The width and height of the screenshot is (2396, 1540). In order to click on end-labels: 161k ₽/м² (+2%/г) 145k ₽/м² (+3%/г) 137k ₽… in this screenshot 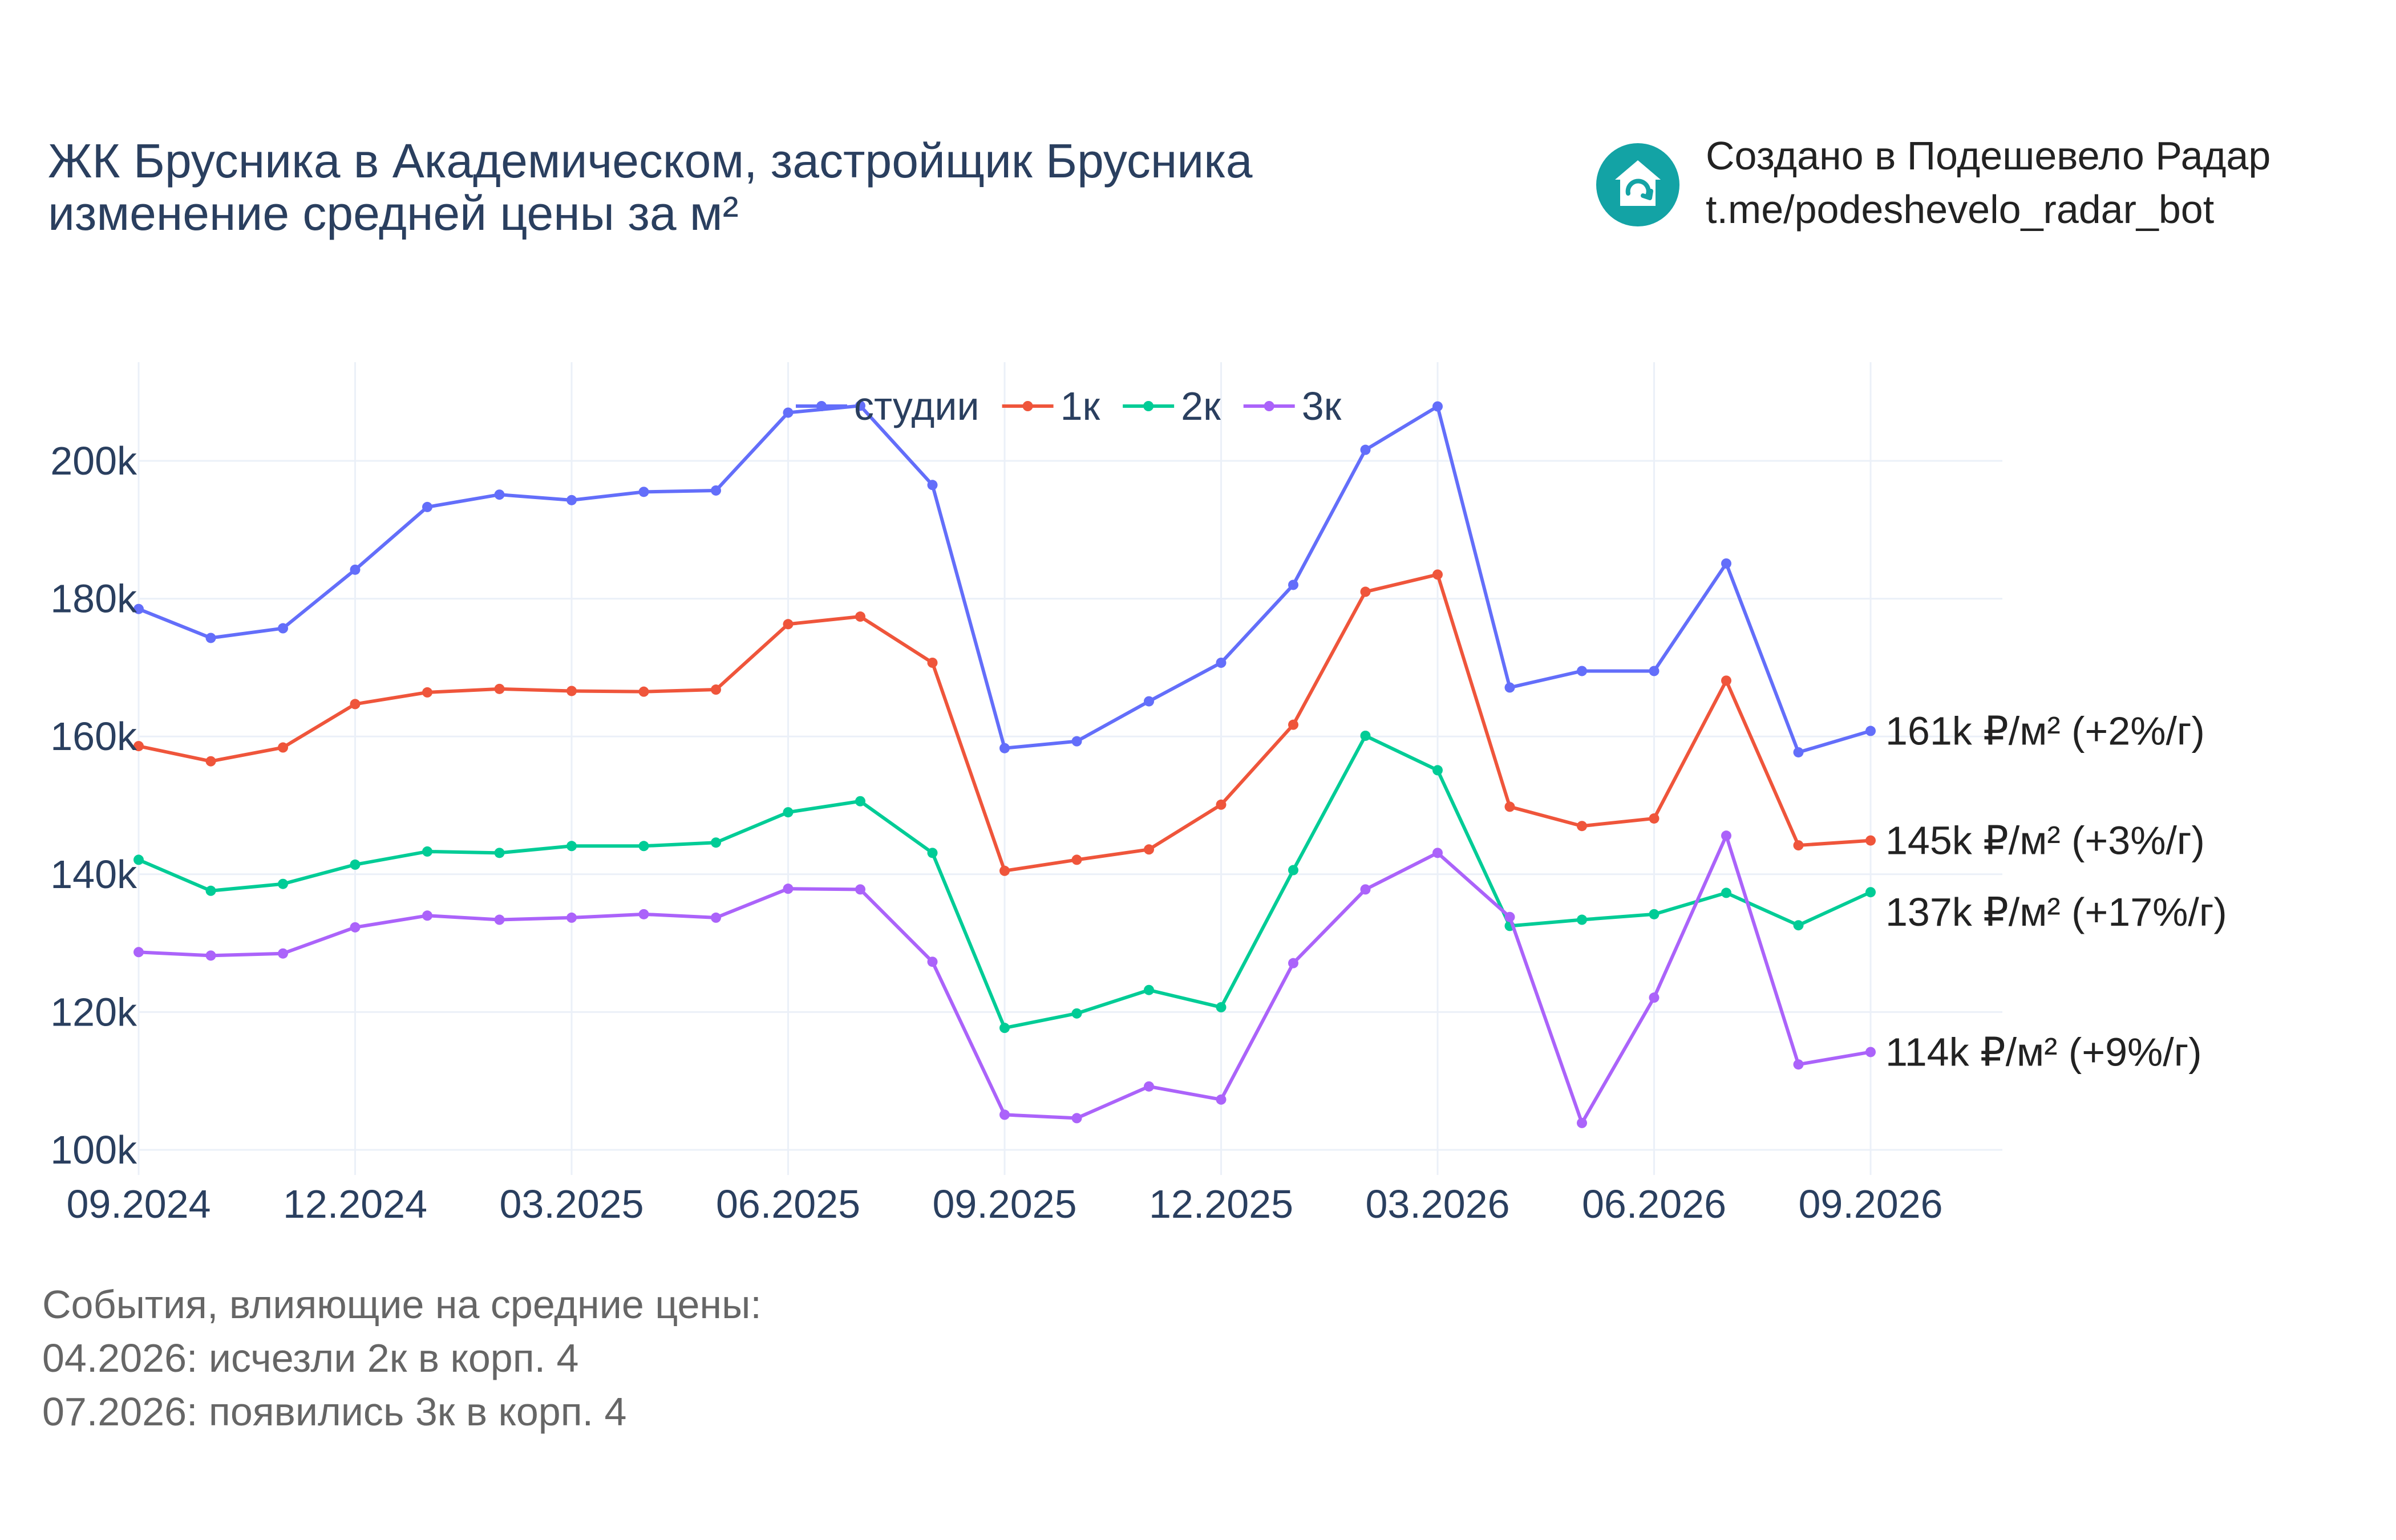, I will do `click(2056, 892)`.